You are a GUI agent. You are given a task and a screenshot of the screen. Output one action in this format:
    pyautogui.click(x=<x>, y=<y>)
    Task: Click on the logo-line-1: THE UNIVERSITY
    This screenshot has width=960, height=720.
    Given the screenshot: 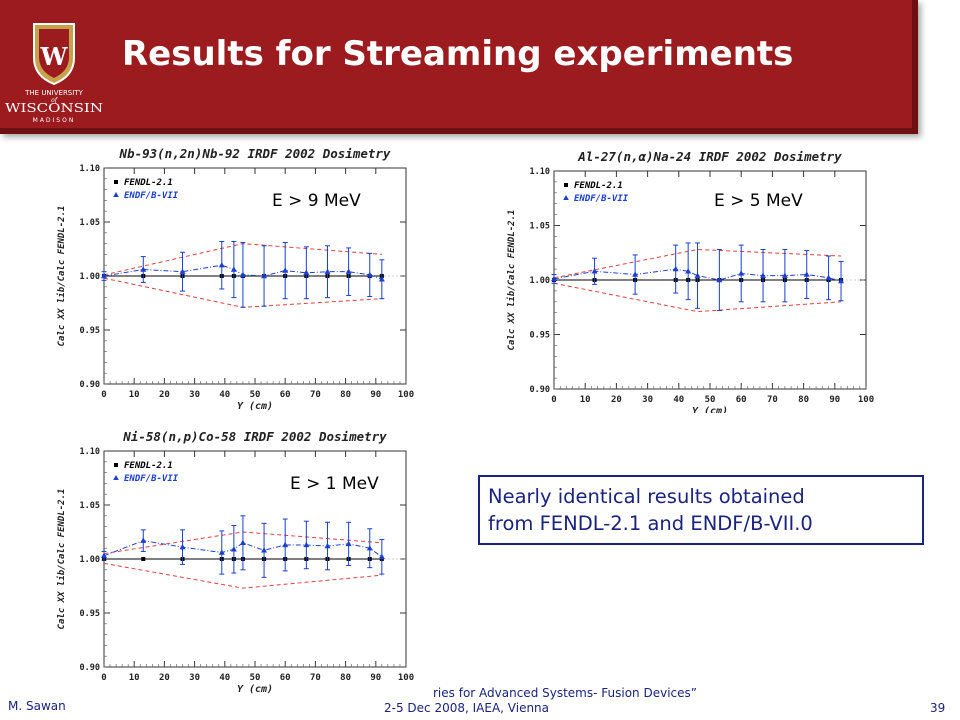 What is the action you would take?
    pyautogui.click(x=53, y=93)
    